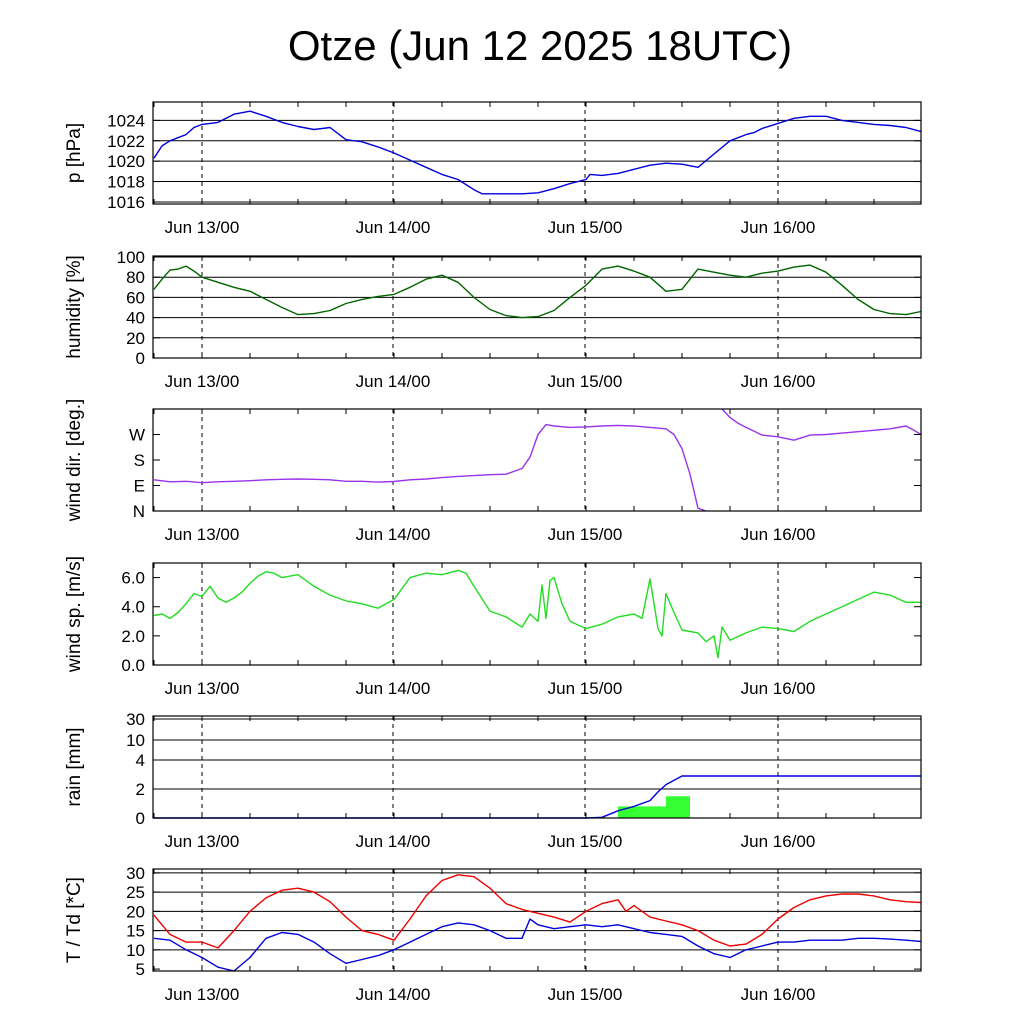 Image resolution: width=1024 pixels, height=1024 pixels. I want to click on y-tick-label: 5, so click(140, 969).